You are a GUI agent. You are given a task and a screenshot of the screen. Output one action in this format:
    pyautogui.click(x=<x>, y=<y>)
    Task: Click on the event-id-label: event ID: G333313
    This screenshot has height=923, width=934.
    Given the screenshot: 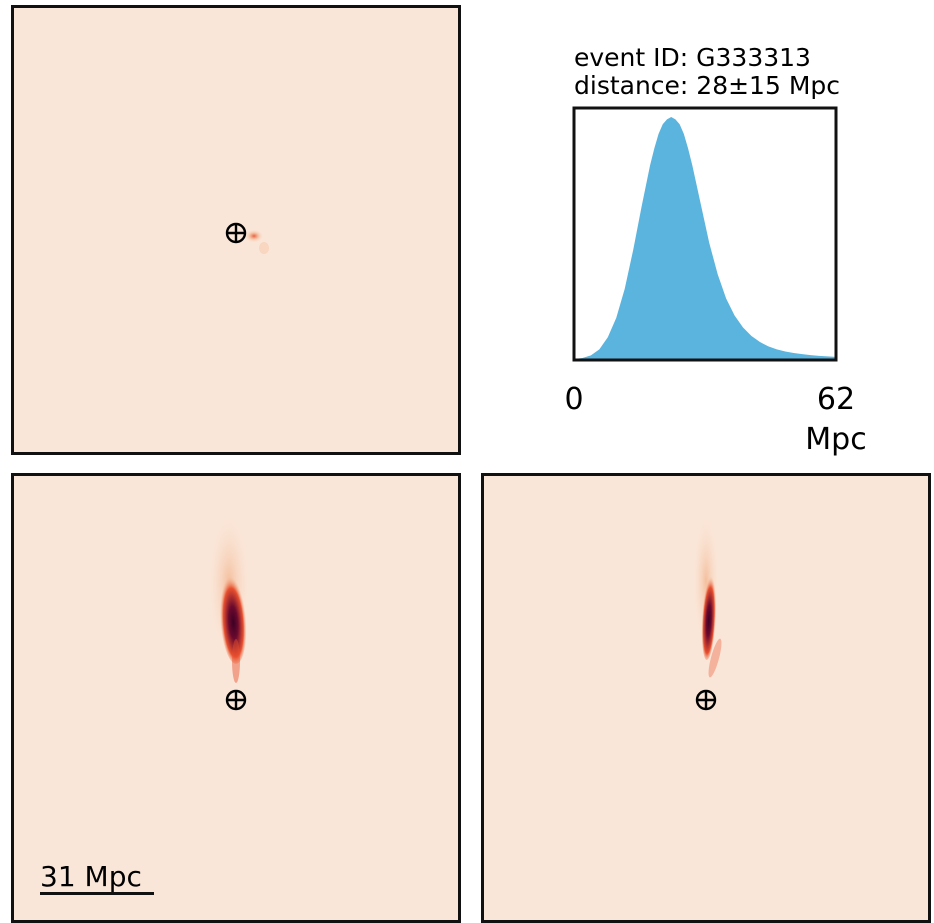 What is the action you would take?
    pyautogui.click(x=692, y=57)
    